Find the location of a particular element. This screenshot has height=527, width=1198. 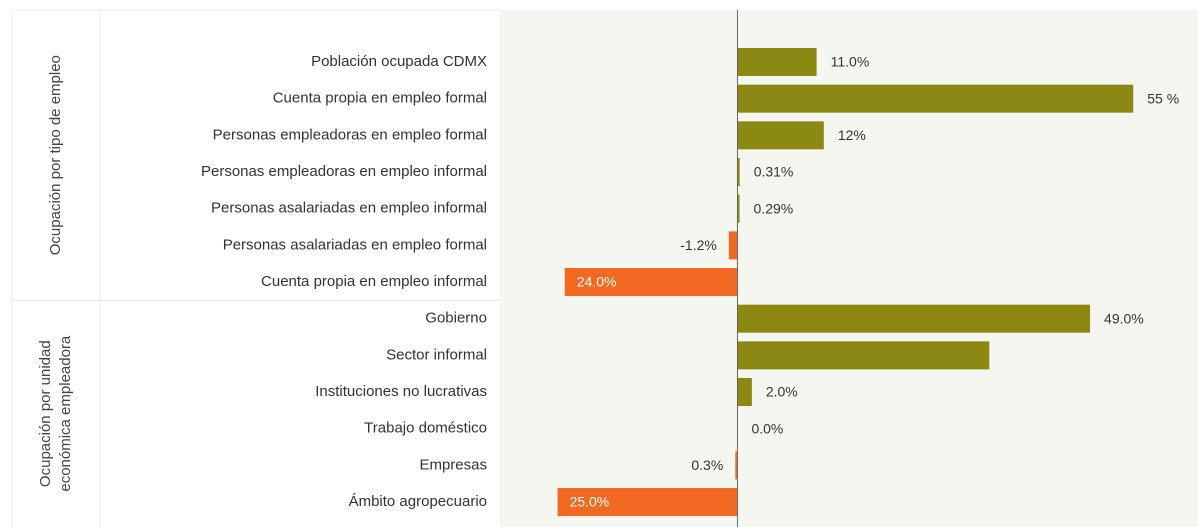

category-label: Ámbito agropecuario is located at coordinates (418, 501).